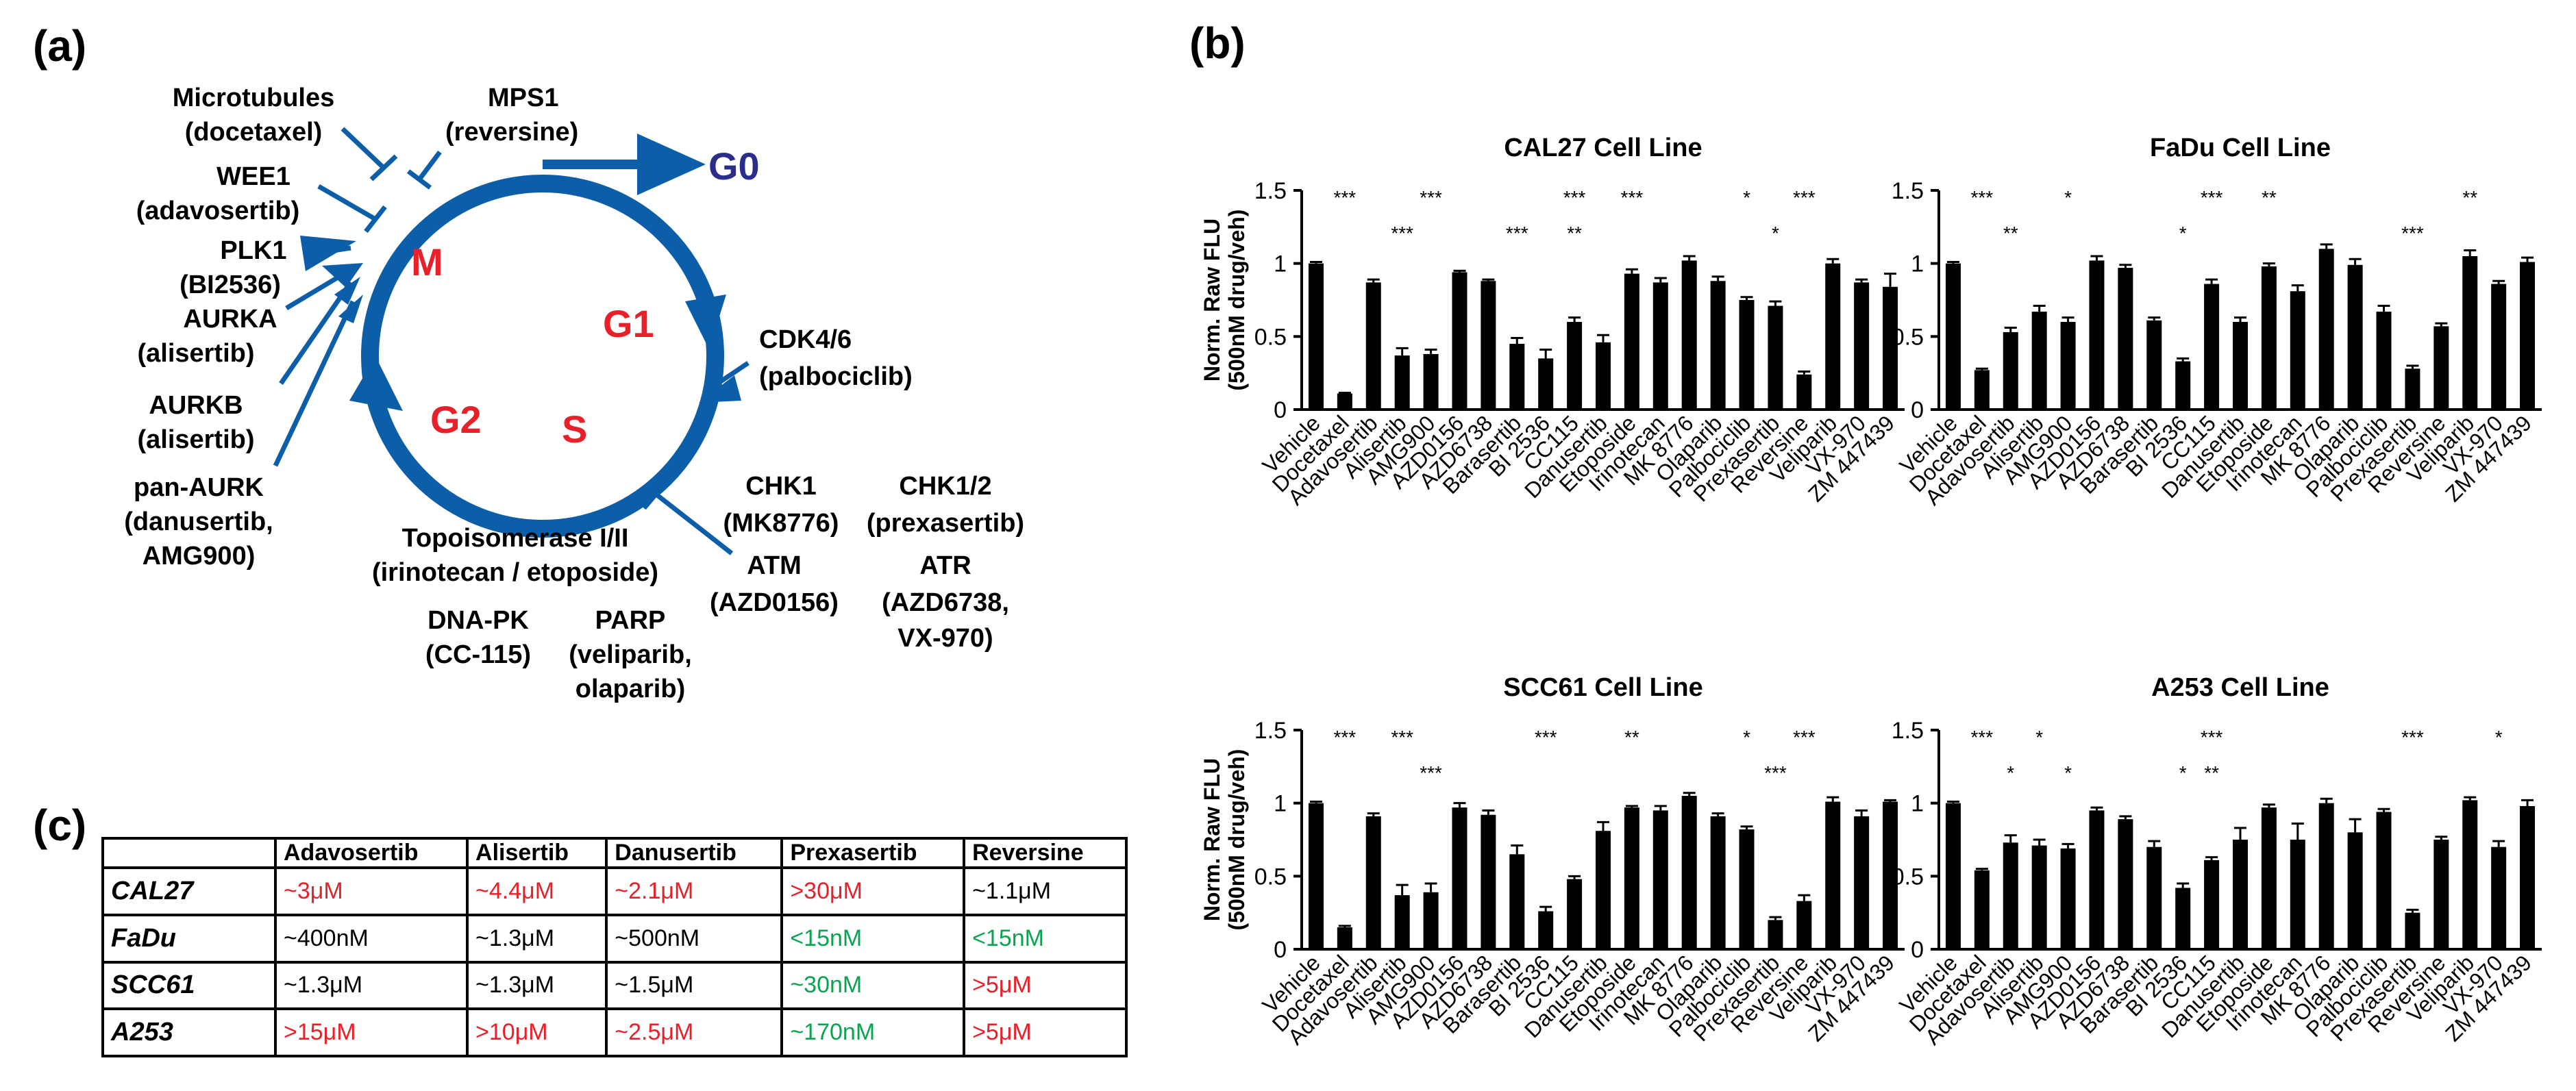 The width and height of the screenshot is (2576, 1091). Describe the element at coordinates (2240, 148) in the screenshot. I see `chart-title: FaDu Cell Line` at that location.